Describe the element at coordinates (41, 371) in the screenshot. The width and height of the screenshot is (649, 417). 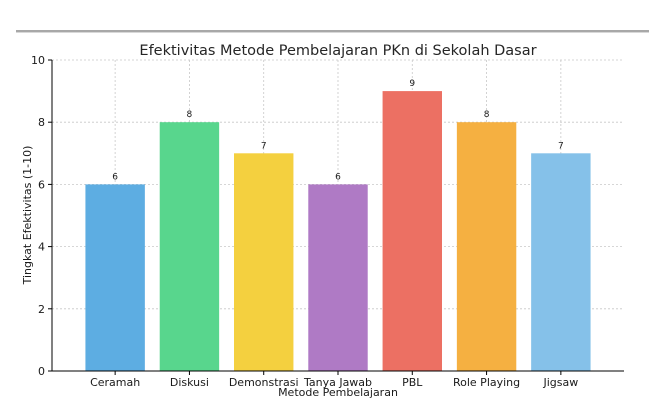
I see `y-tick-label: 0` at that location.